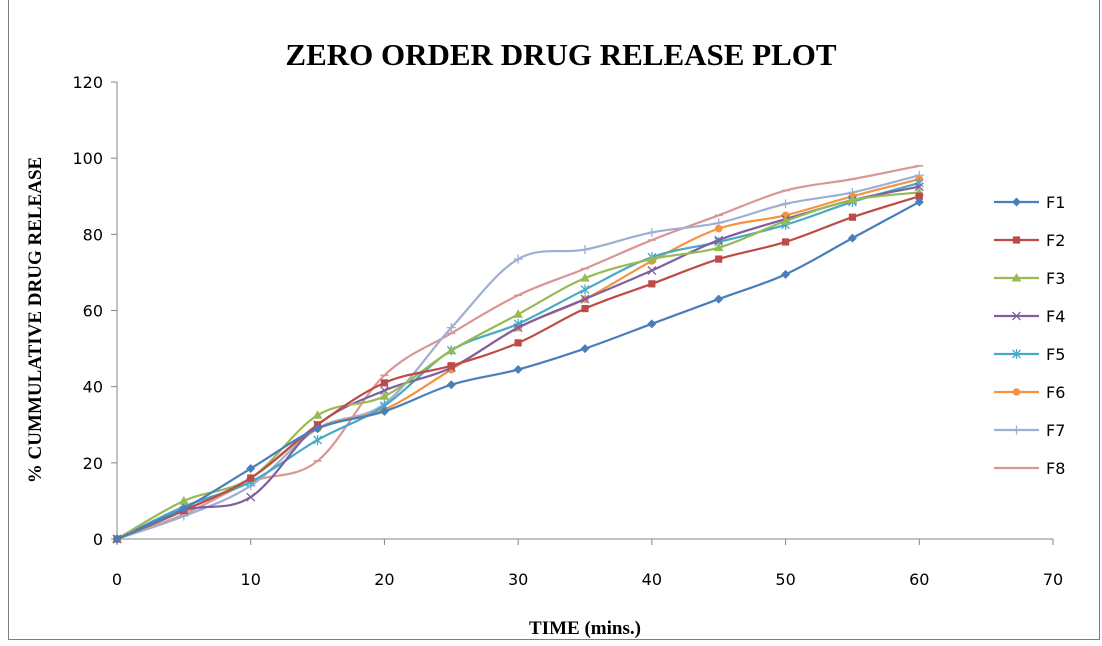 The image size is (1102, 646). What do you see at coordinates (1029, 335) in the screenshot?
I see `legend: F1 F2 F3 F4 F5 F6 F7 F8` at bounding box center [1029, 335].